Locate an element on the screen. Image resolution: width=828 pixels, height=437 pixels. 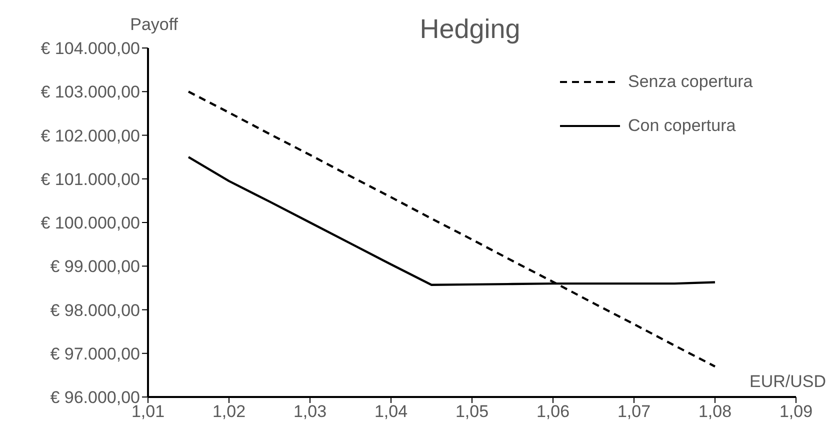
x-tick-label: 1,01 is located at coordinates (148, 412).